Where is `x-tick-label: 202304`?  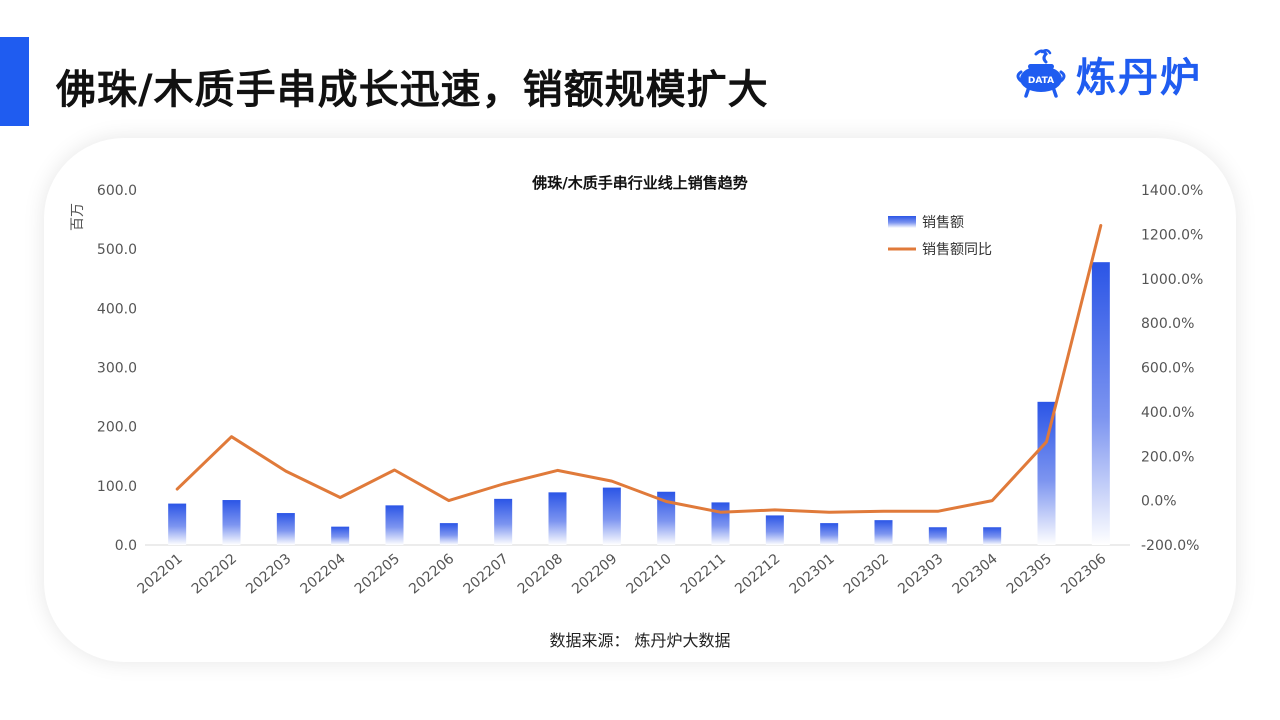 x-tick-label: 202304 is located at coordinates (975, 574).